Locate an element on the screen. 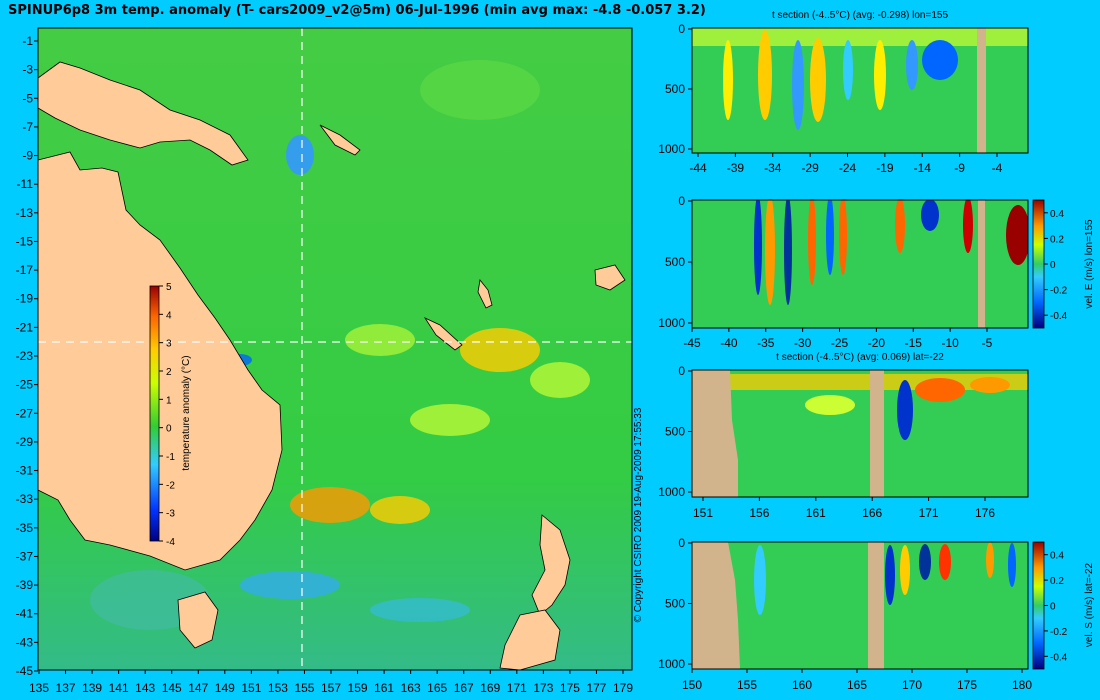 The height and width of the screenshot is (700, 1100). tasmania-land is located at coordinates (198, 620).